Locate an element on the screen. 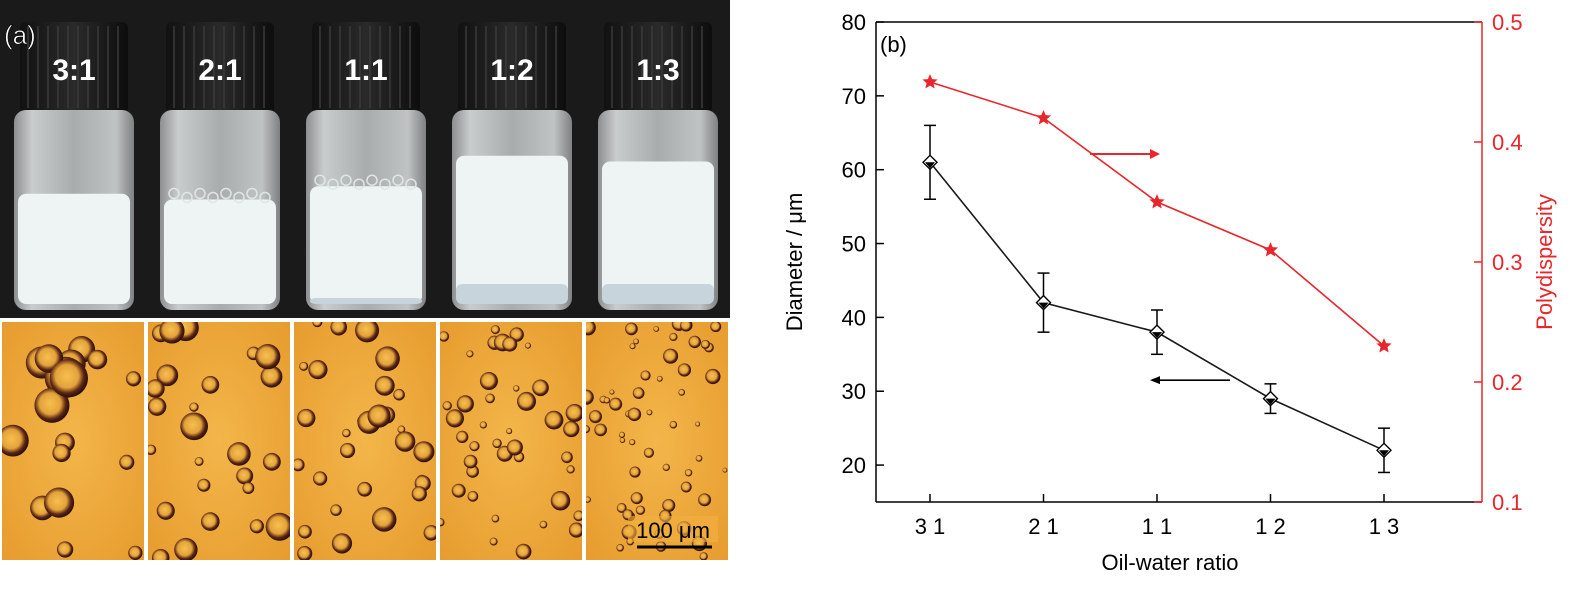 This screenshot has width=1594, height=593. x-tick-label: 1 3 is located at coordinates (1384, 526).